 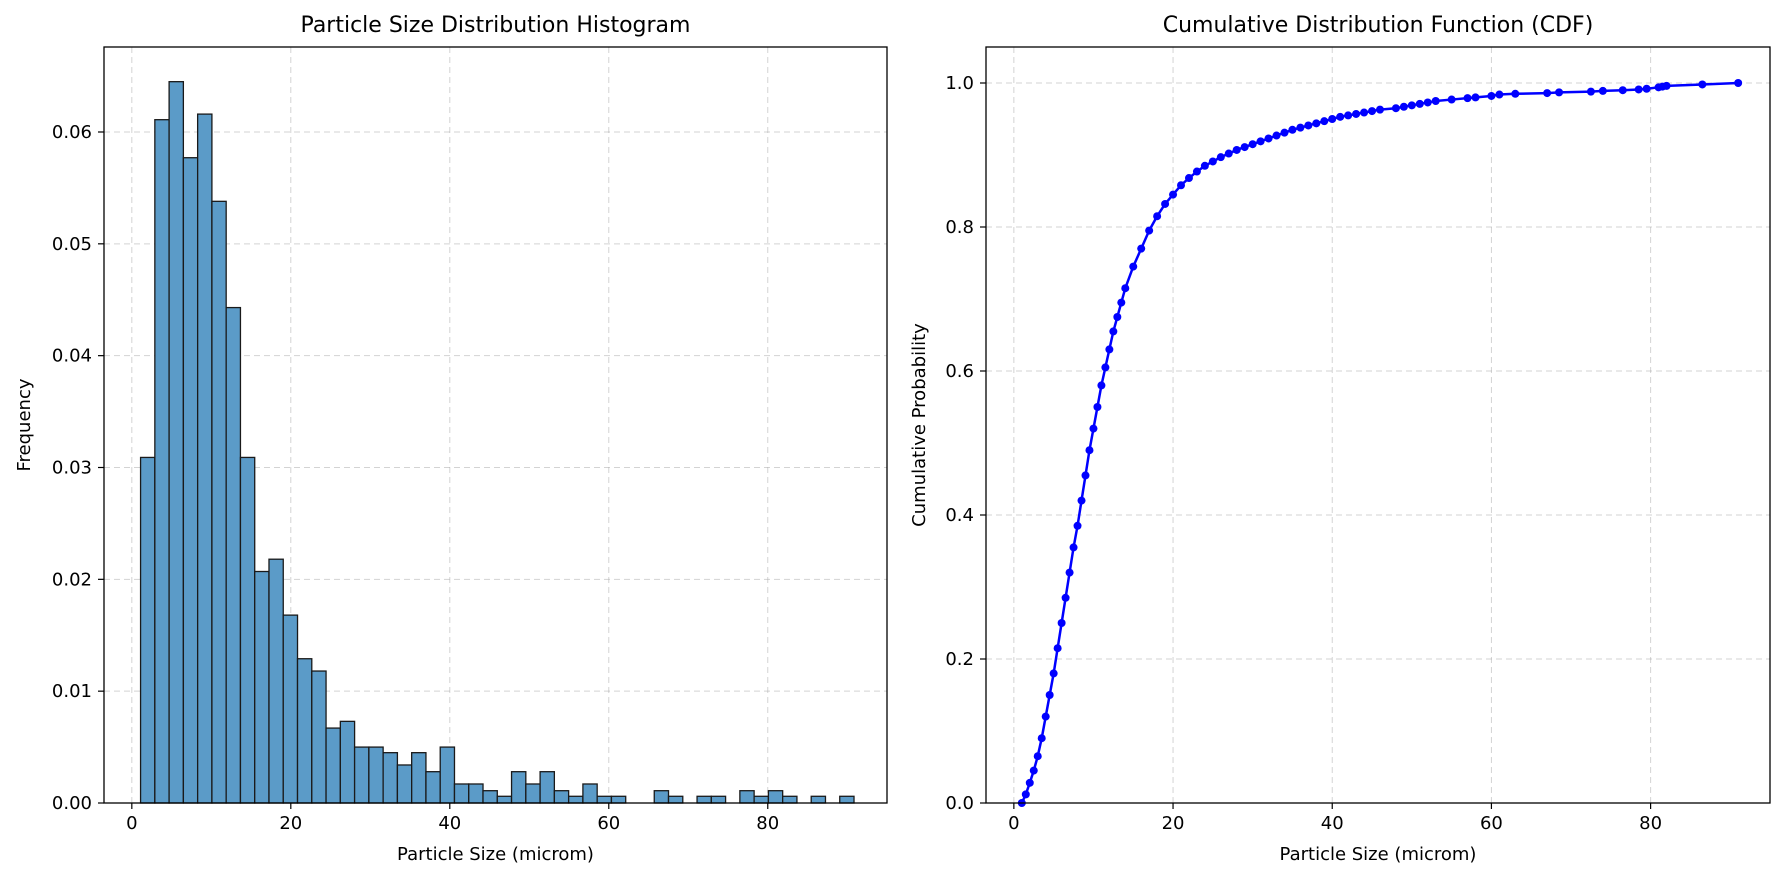 What do you see at coordinates (24, 424) in the screenshot?
I see `histogram-y-label: Frequency` at bounding box center [24, 424].